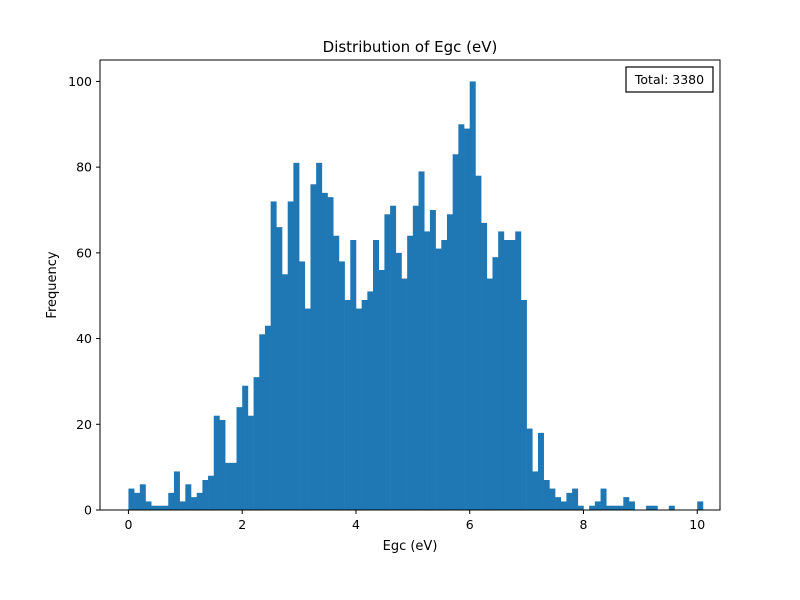 Image resolution: width=800 pixels, height=600 pixels. I want to click on y-axis-label: Frequency, so click(52, 284).